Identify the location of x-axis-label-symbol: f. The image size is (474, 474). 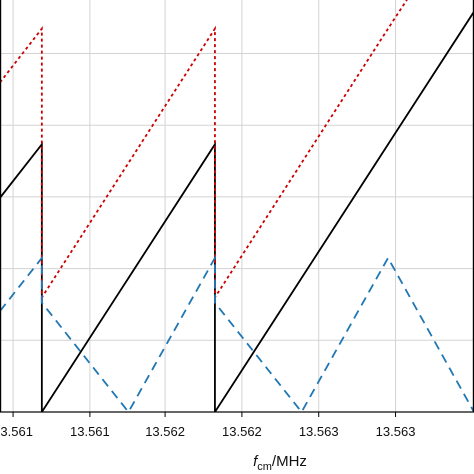
(256, 461).